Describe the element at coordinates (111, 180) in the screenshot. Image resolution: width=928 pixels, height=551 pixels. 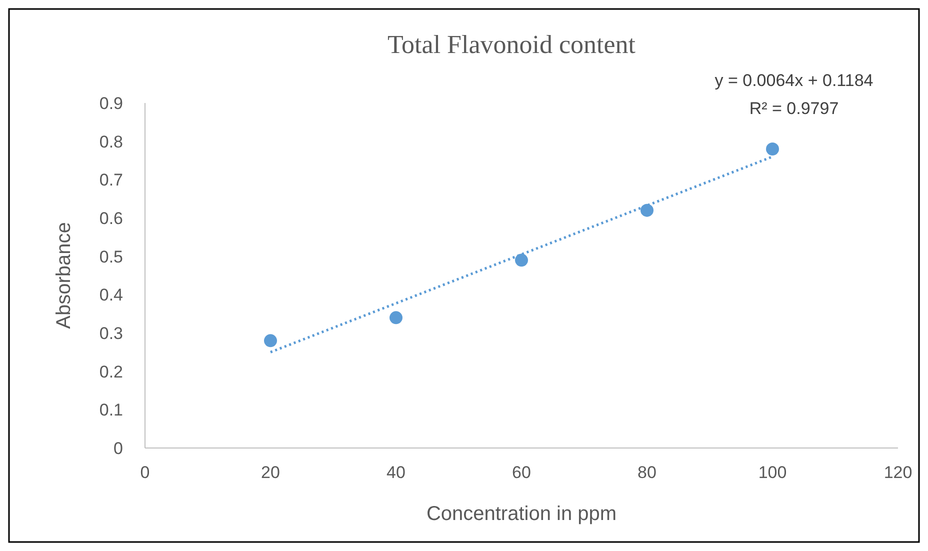
I see `y-tick-label: 0.7` at that location.